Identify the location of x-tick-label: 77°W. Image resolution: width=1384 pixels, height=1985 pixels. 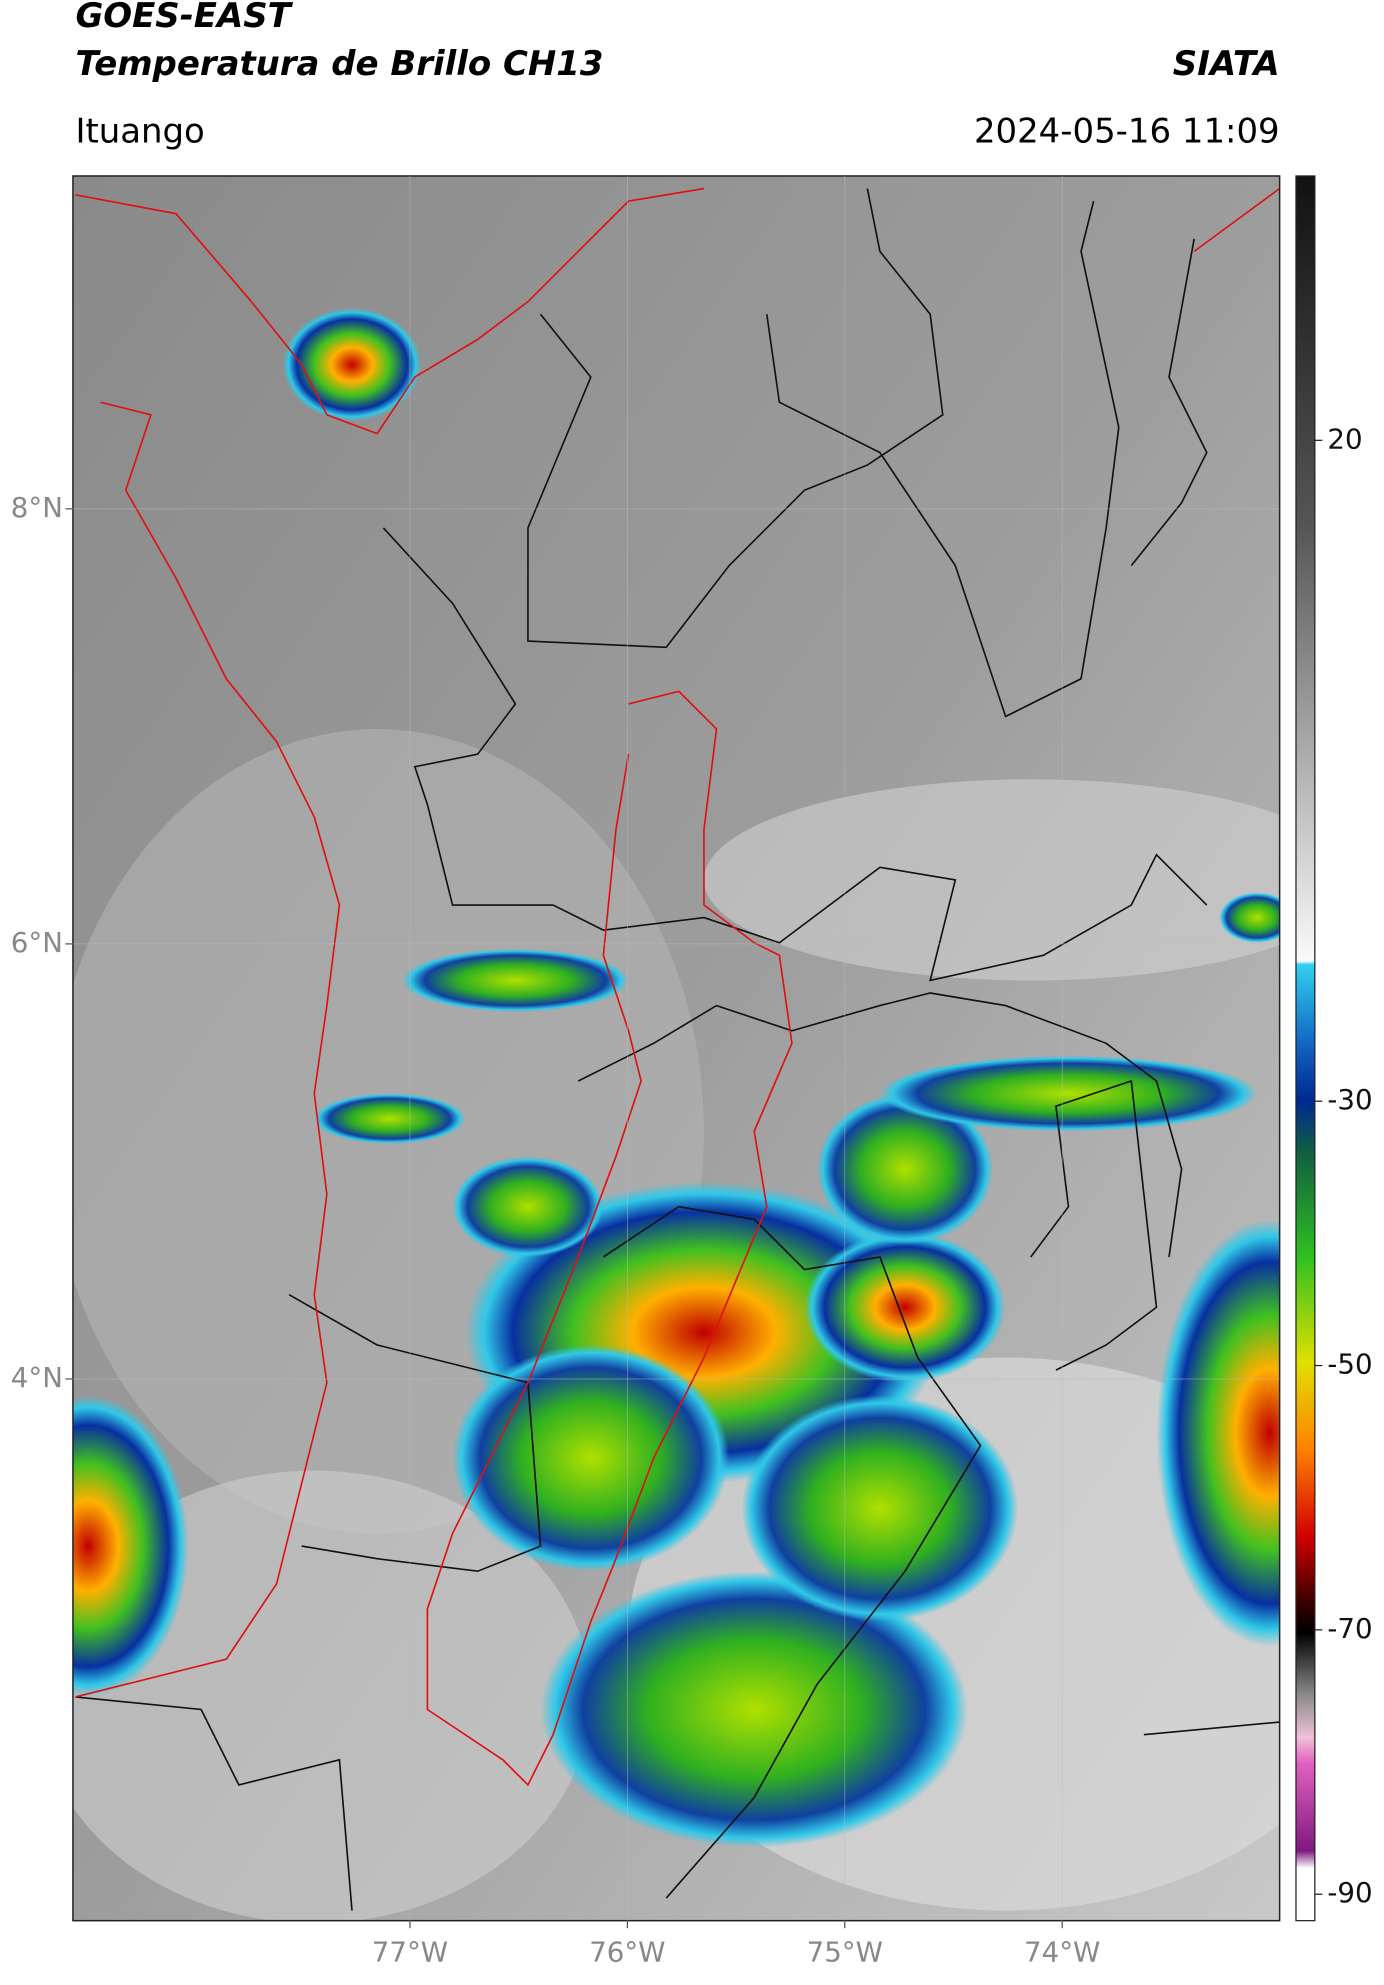
(410, 1951).